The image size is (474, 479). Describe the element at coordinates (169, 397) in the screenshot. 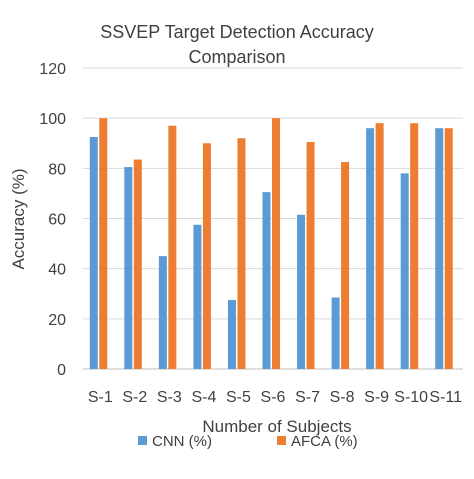

I see `x-tick-label: S-3` at that location.